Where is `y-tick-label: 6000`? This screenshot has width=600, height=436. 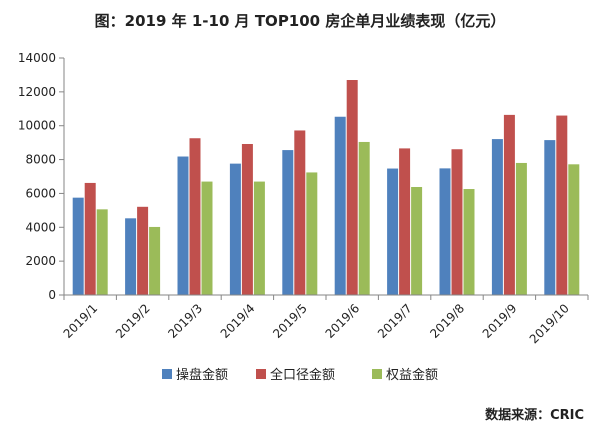
y-tick-label: 6000 is located at coordinates (40, 193).